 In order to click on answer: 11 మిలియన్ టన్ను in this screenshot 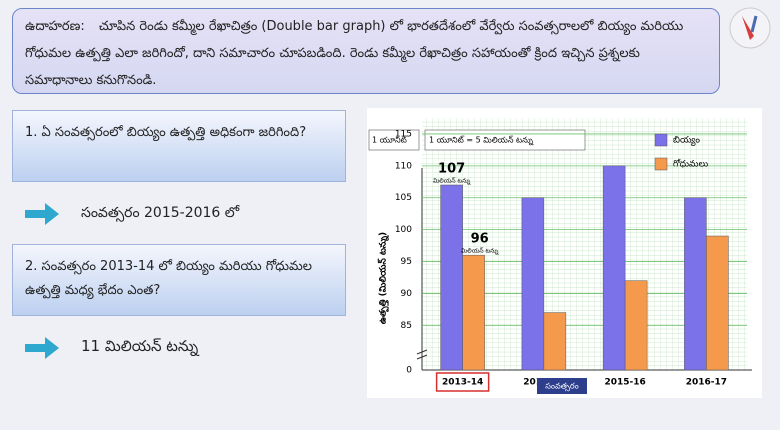, I will do `click(111, 348)`.